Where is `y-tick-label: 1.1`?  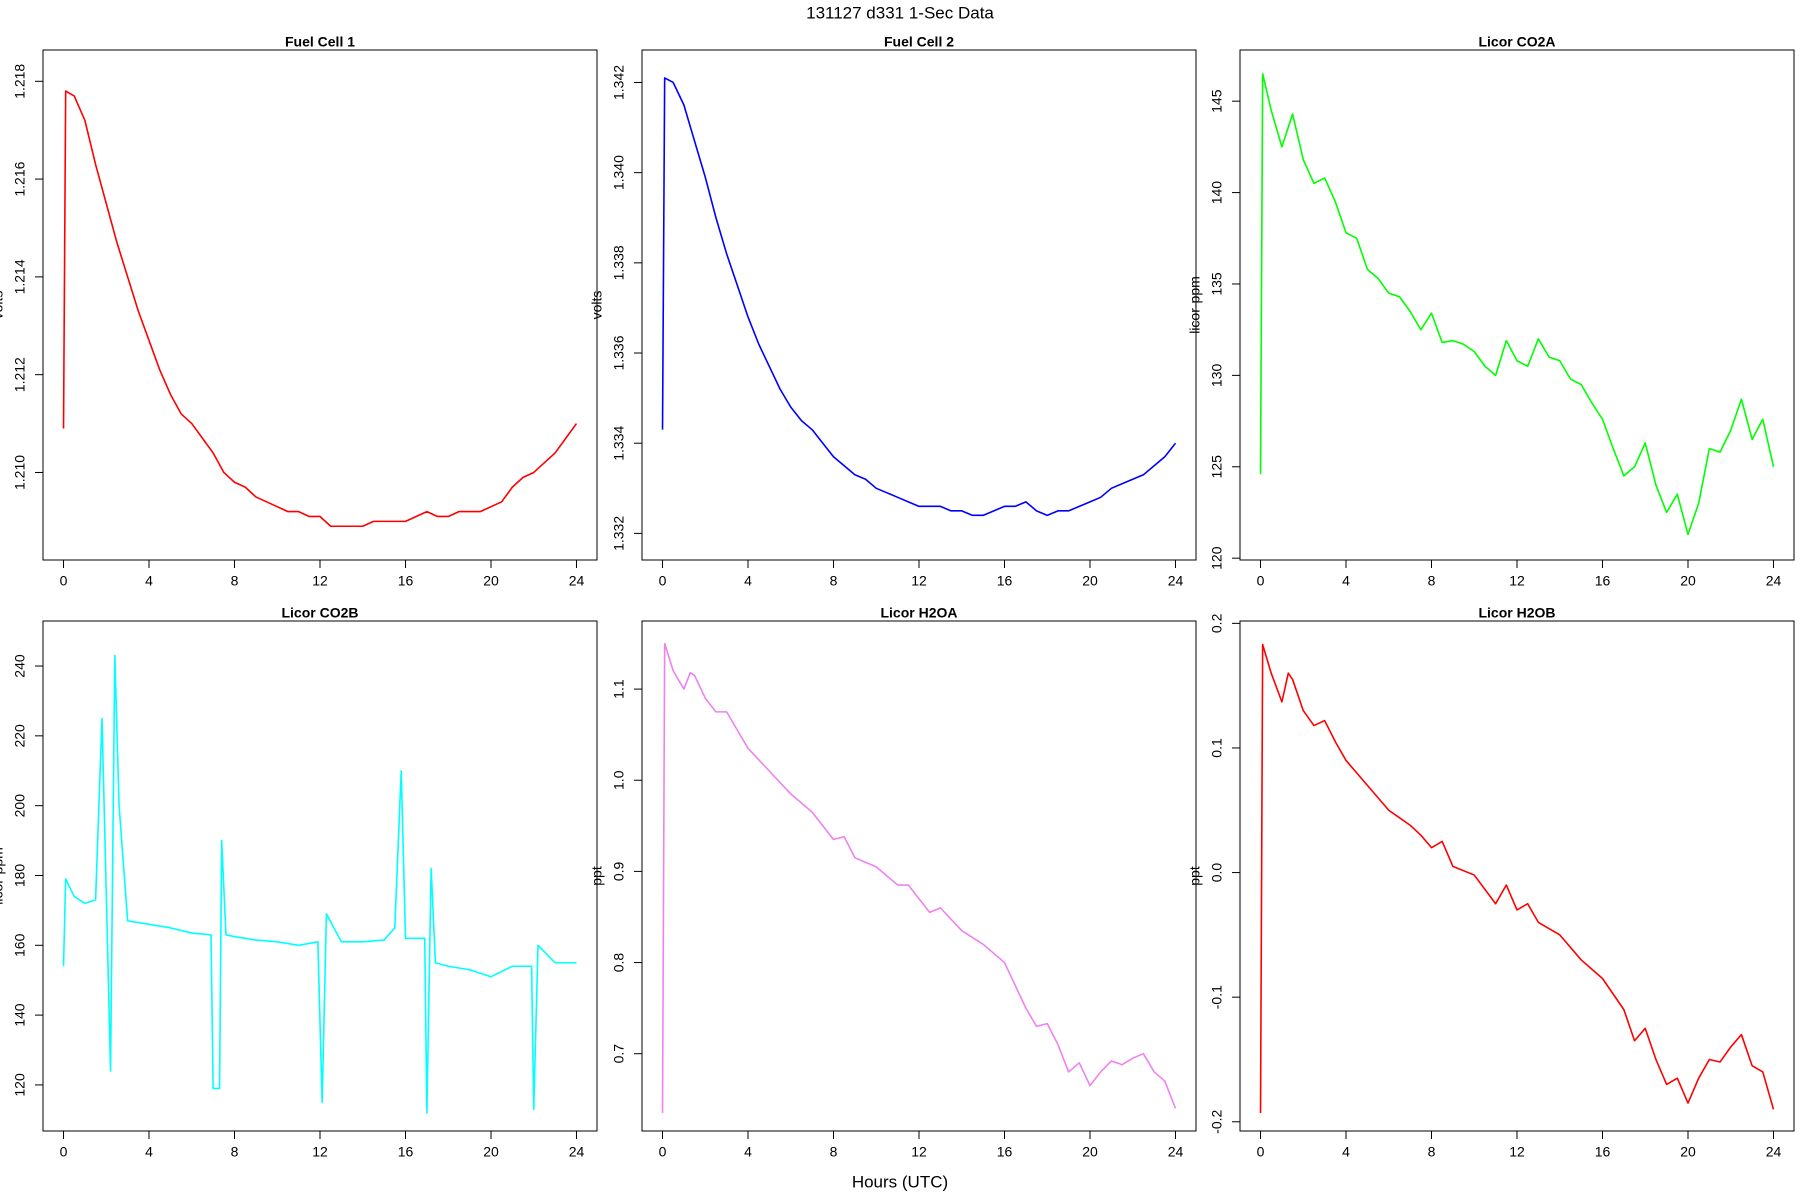
y-tick-label: 1.1 is located at coordinates (619, 689).